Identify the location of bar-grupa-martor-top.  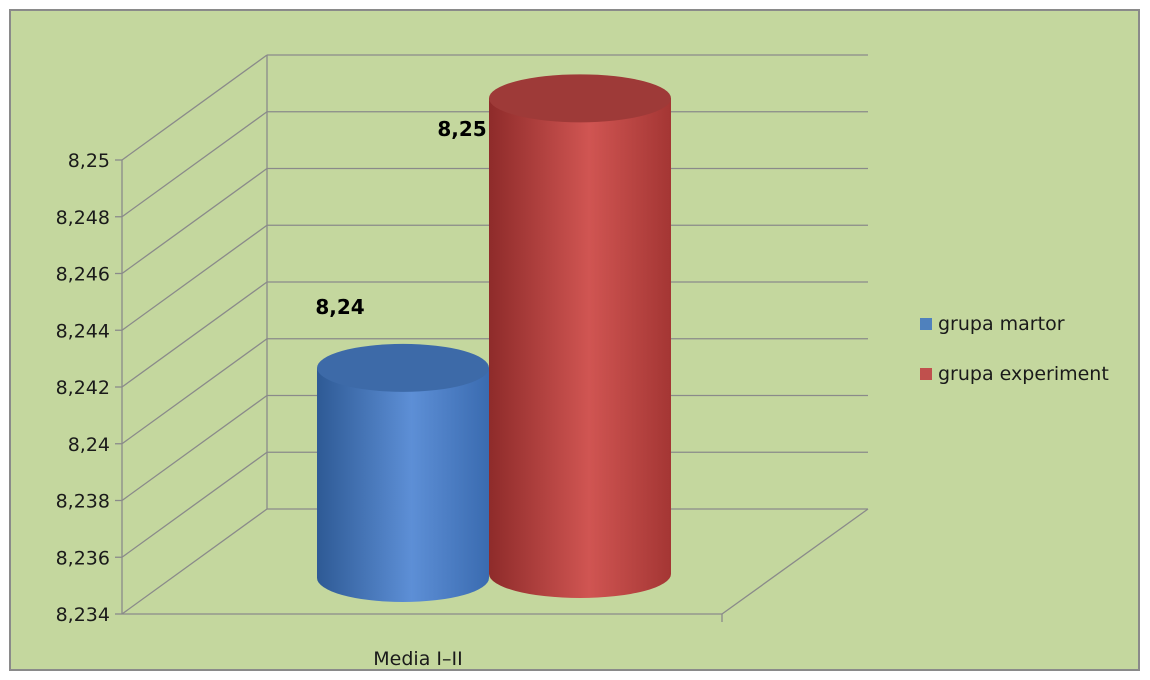
(403, 367).